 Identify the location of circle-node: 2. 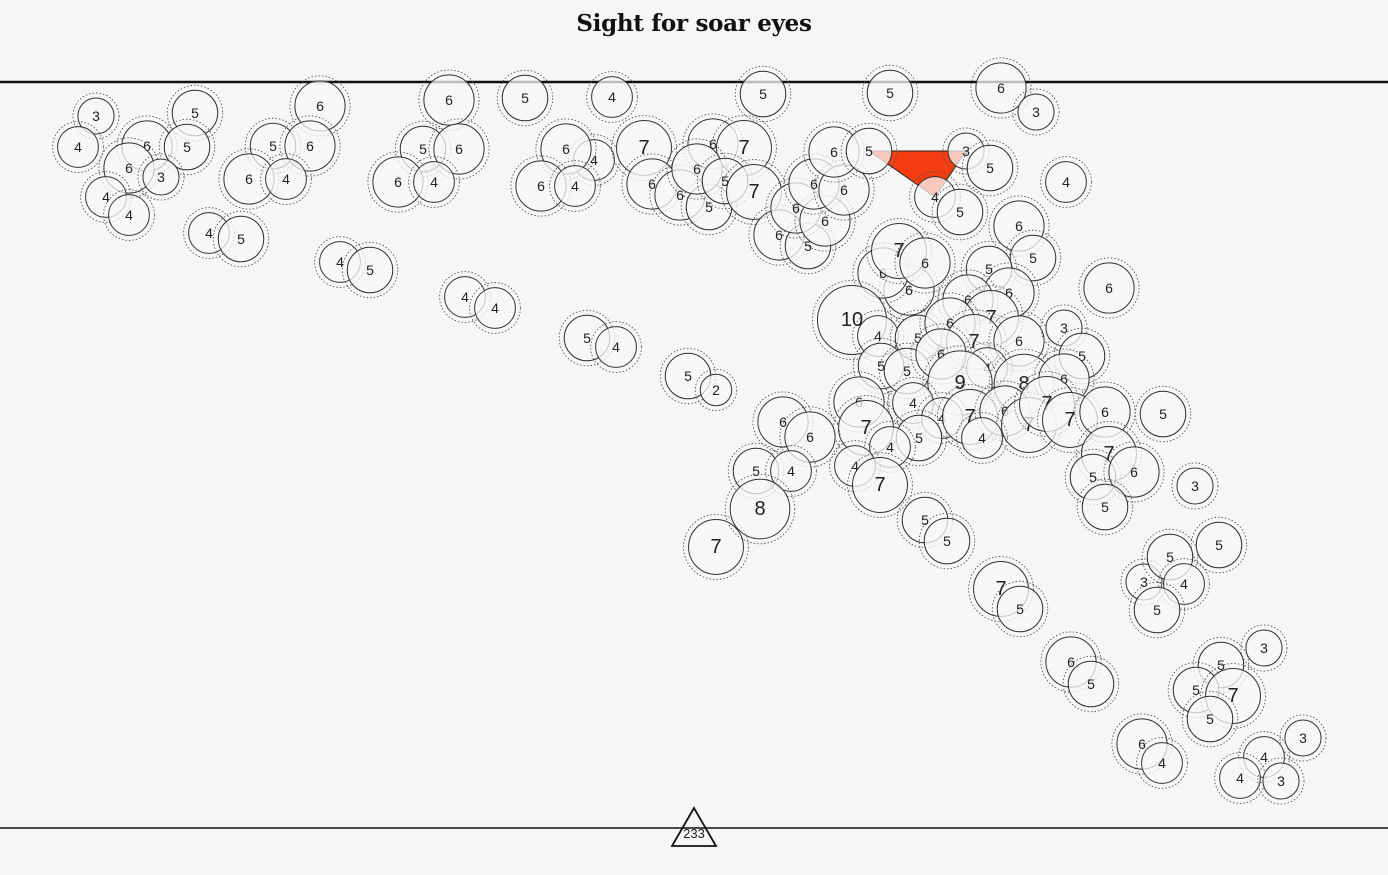
(716, 390).